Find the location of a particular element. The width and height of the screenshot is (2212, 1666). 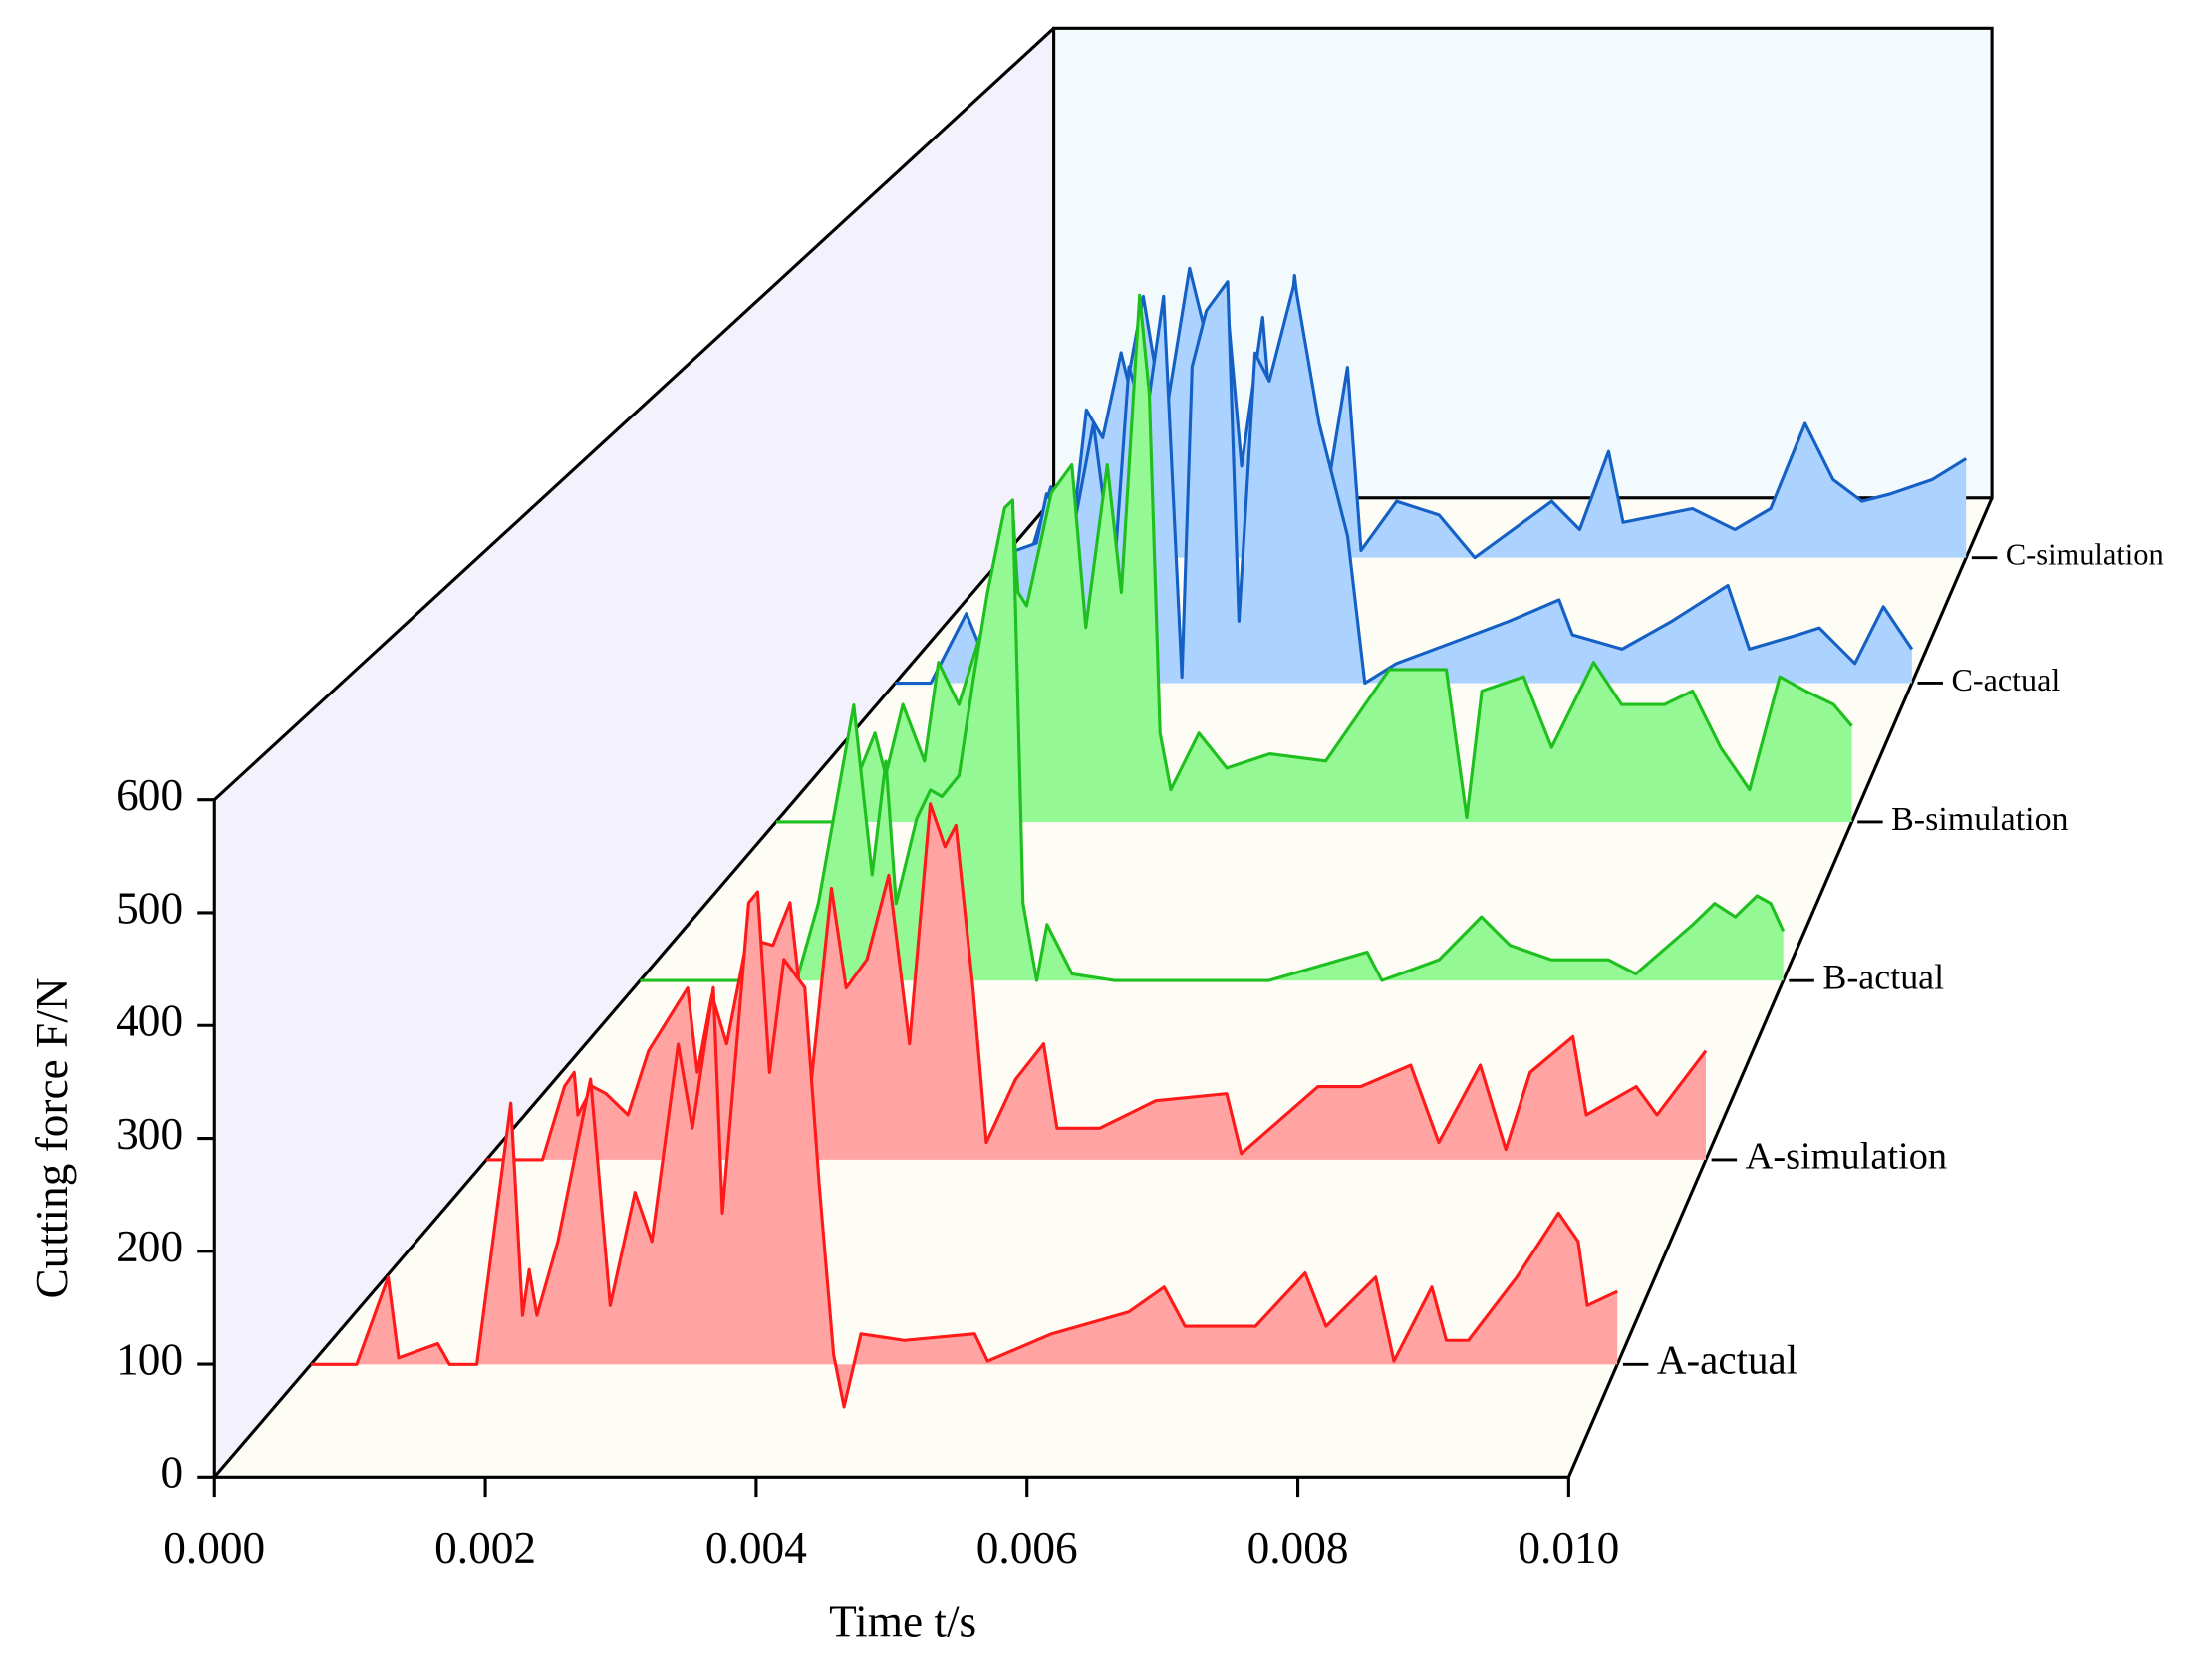

back-frame is located at coordinates (1523, 263).